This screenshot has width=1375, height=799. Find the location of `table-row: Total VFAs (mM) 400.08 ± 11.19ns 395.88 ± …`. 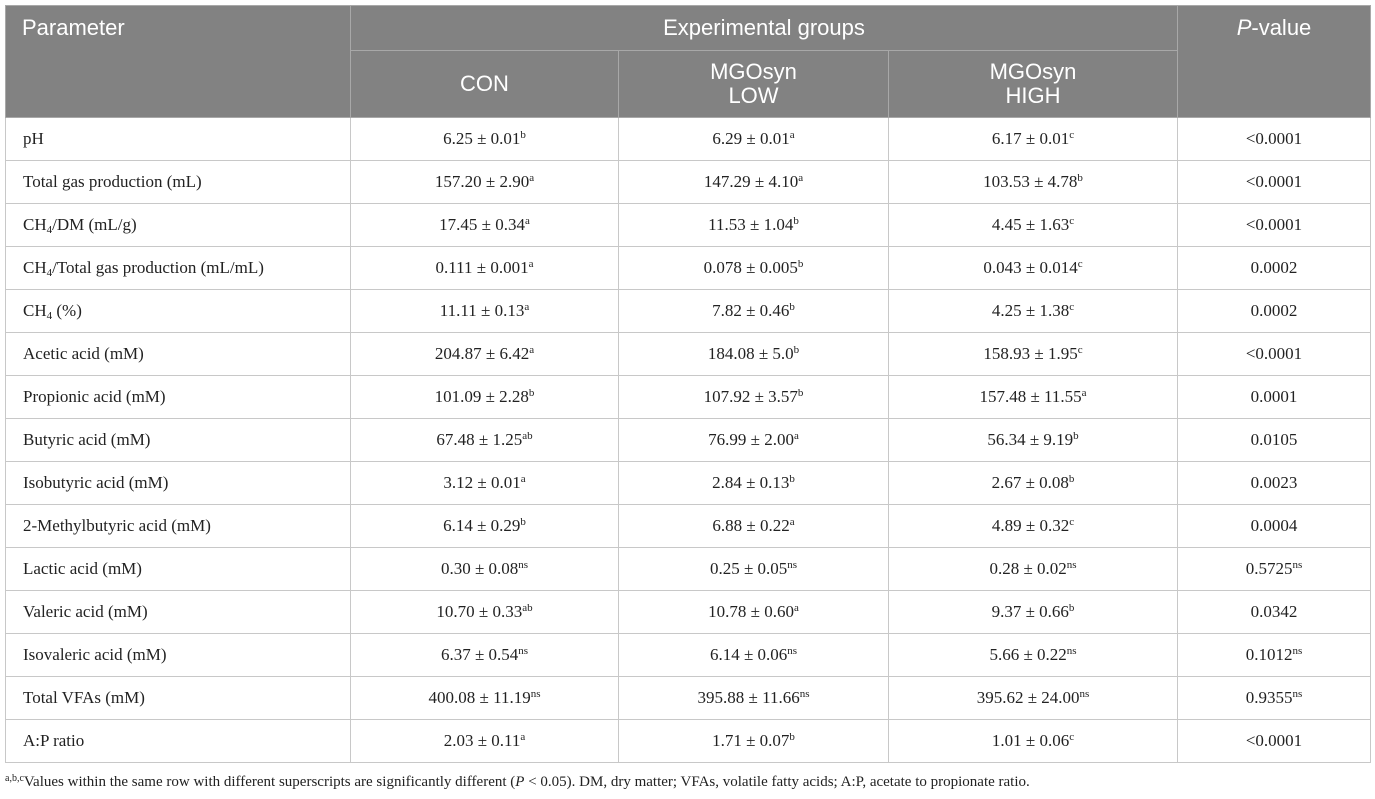

table-row: Total VFAs (mM) 400.08 ± 11.19ns 395.88 ± … is located at coordinates (688, 698).